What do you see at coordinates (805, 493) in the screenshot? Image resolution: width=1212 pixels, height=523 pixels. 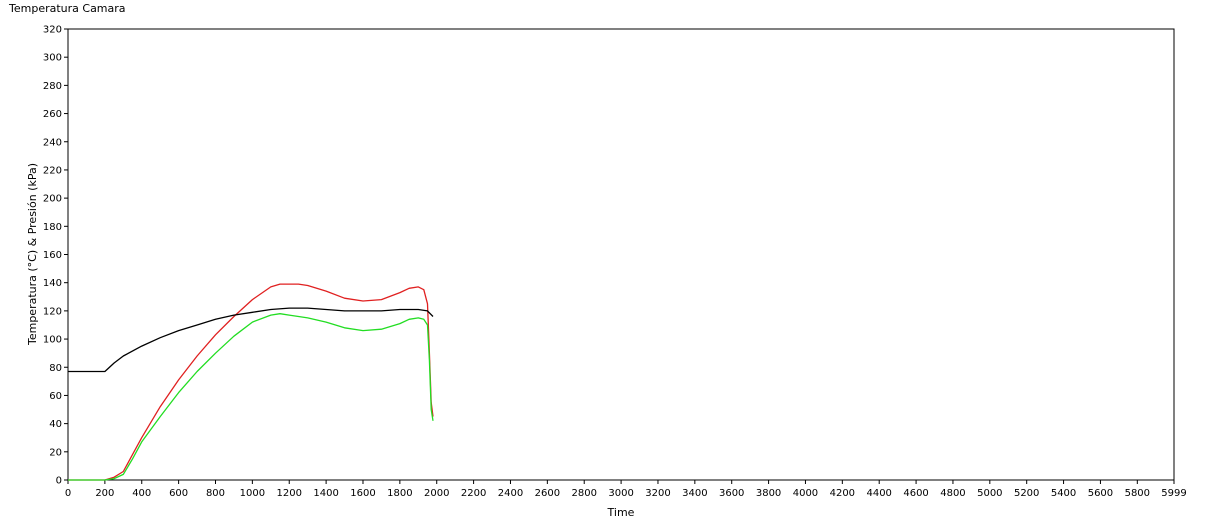 I see `x-tick-label: 4000` at bounding box center [805, 493].